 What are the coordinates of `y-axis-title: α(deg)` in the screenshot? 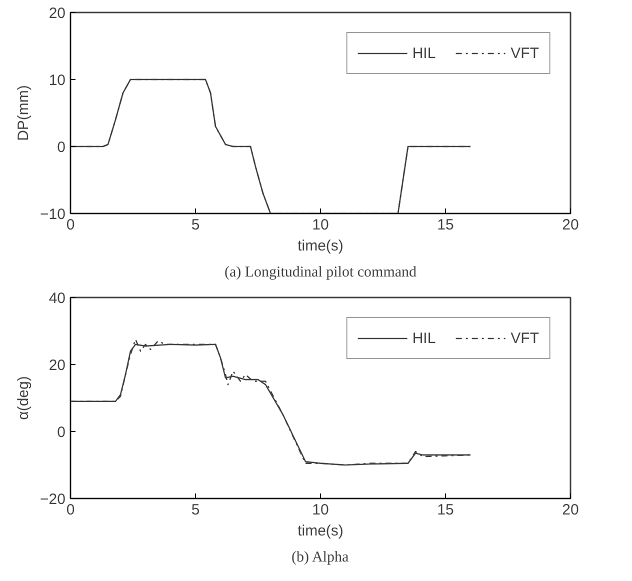 It's located at (23, 398).